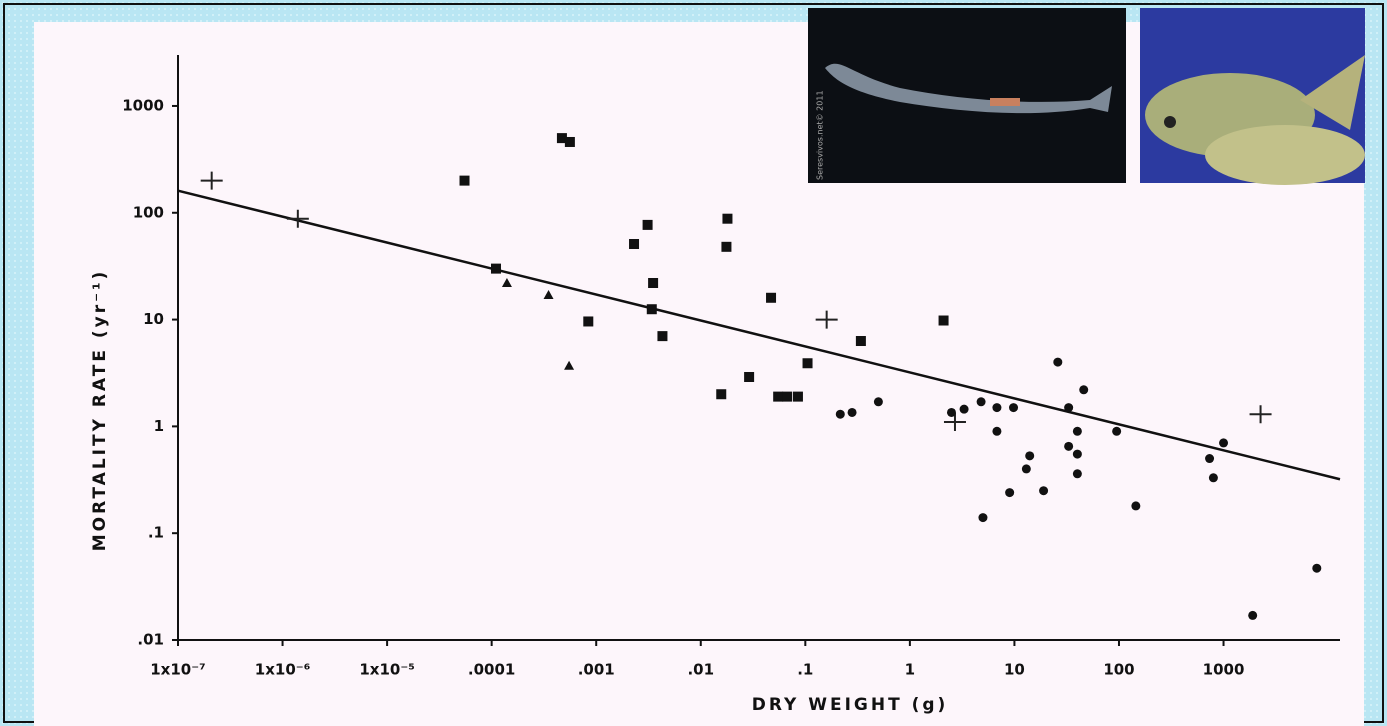 The height and width of the screenshot is (726, 1387). What do you see at coordinates (820, 135) in the screenshot?
I see `photo-credit: Seresvivos.net© 2011` at bounding box center [820, 135].